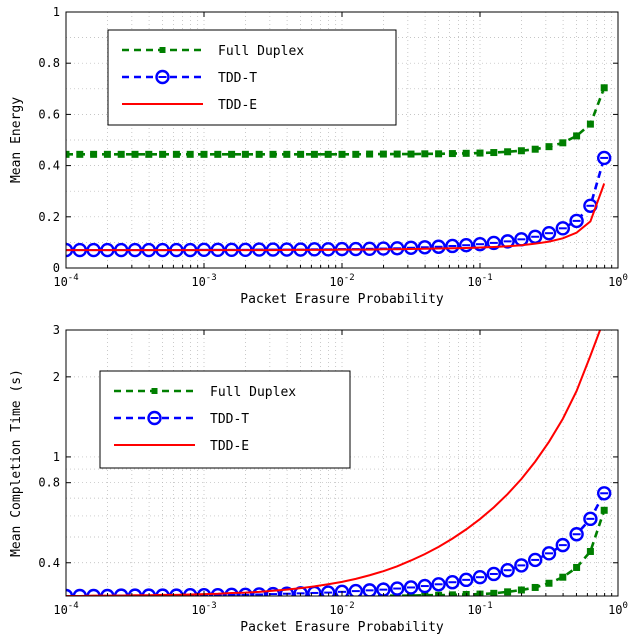 This screenshot has width=642, height=642. Describe the element at coordinates (56, 330) in the screenshot. I see `y-tick-label: 3` at that location.